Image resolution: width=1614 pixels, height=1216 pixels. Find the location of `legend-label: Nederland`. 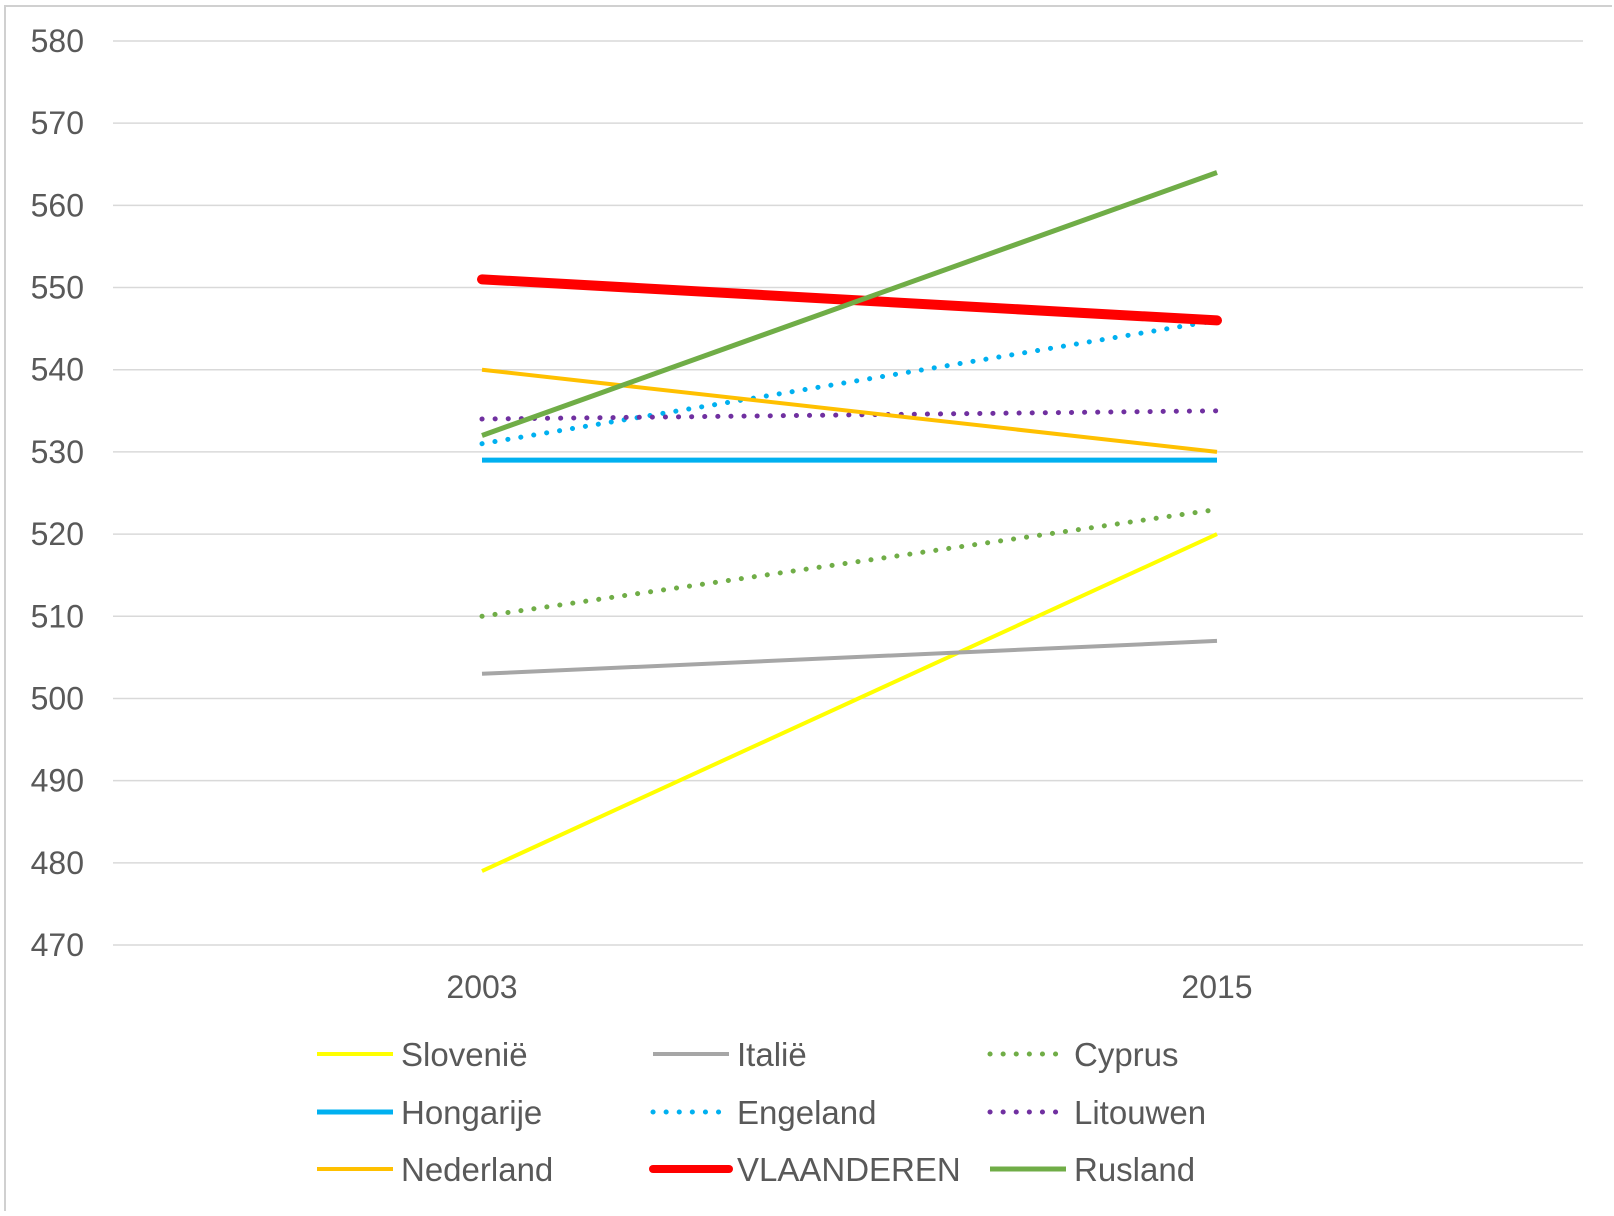

legend-label: Nederland is located at coordinates (477, 1169).